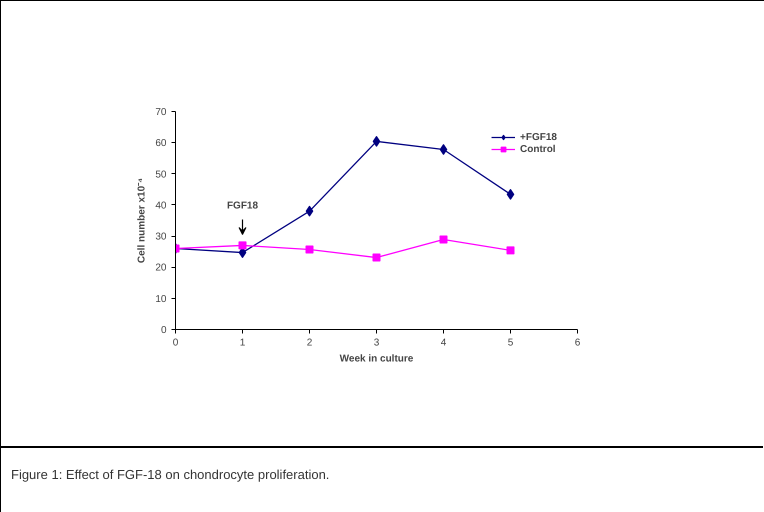 Image resolution: width=764 pixels, height=512 pixels. What do you see at coordinates (243, 343) in the screenshot?
I see `x-tick-label: 1` at bounding box center [243, 343].